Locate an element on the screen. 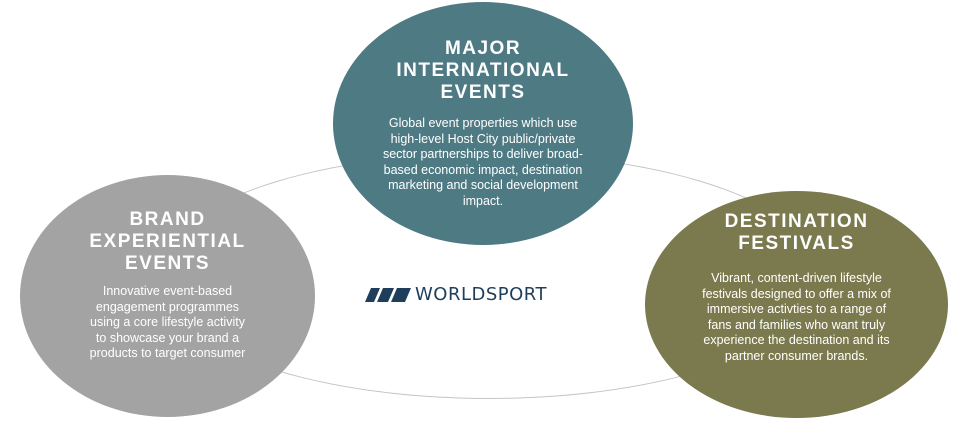 The image size is (960, 430). brand-experiential-events-title: BRAND EXPERIENTIAL EVENTS is located at coordinates (167, 241).